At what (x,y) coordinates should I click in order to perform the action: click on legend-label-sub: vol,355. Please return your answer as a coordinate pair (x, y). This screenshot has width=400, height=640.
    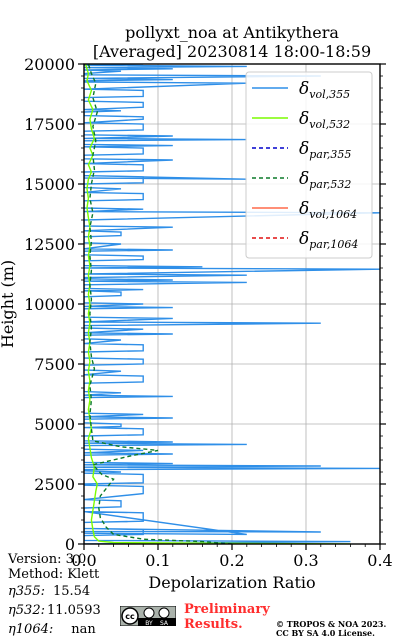
    Looking at the image, I should click on (329, 94).